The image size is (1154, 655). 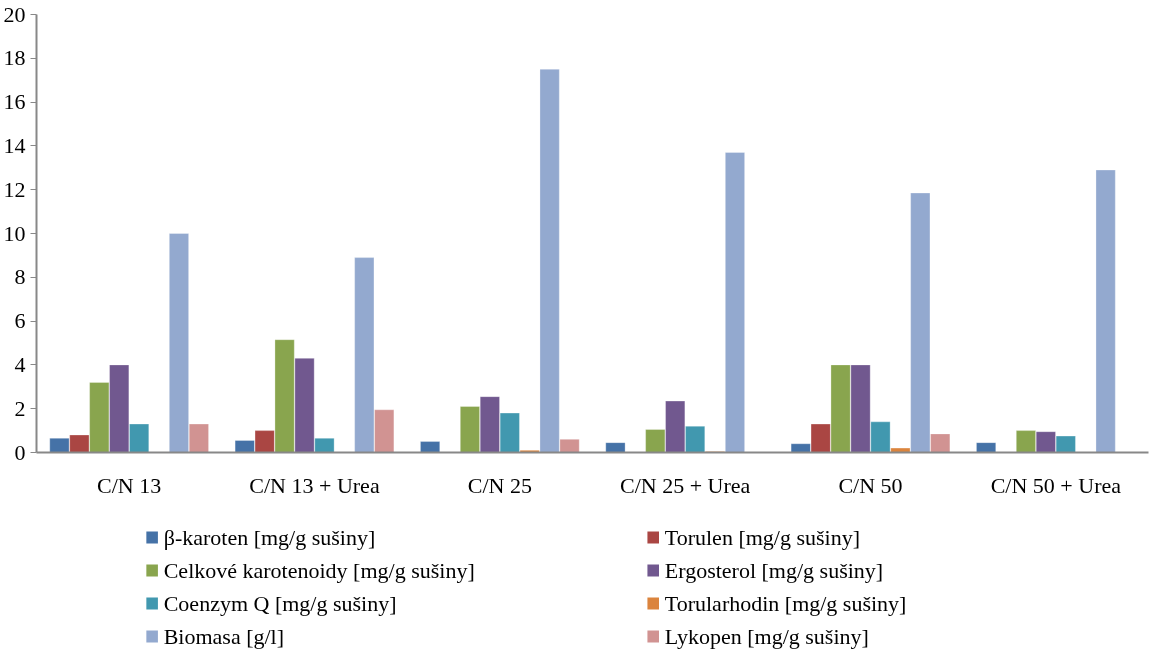 What do you see at coordinates (319, 570) in the screenshot?
I see `legend-label: Celkové karotenoidy [mg/g sušiny]` at bounding box center [319, 570].